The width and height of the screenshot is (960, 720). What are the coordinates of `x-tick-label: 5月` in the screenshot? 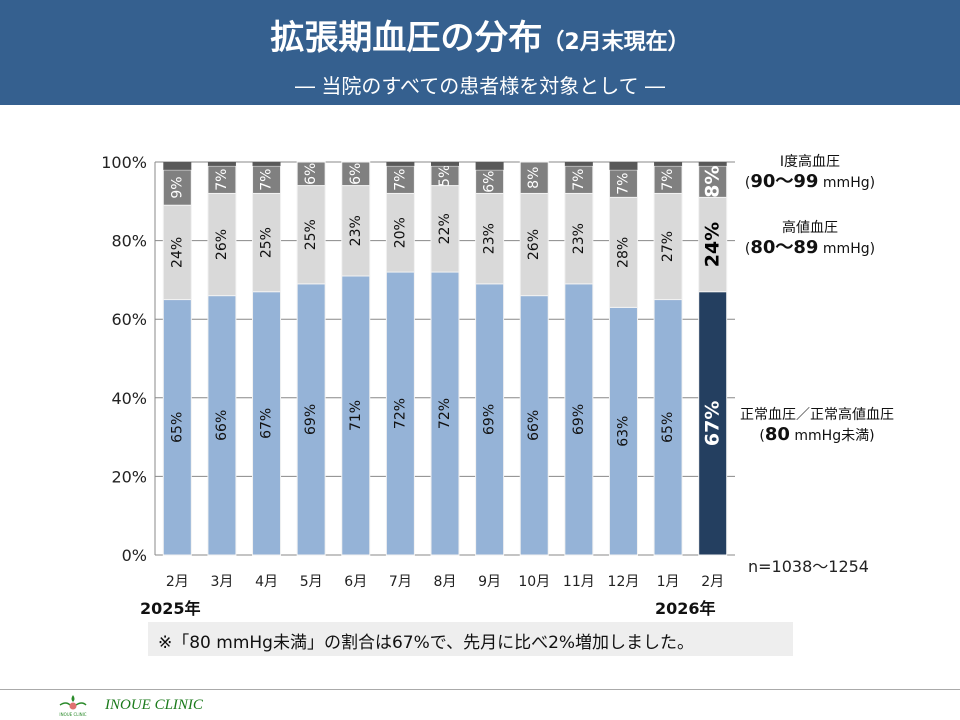 It's located at (311, 582).